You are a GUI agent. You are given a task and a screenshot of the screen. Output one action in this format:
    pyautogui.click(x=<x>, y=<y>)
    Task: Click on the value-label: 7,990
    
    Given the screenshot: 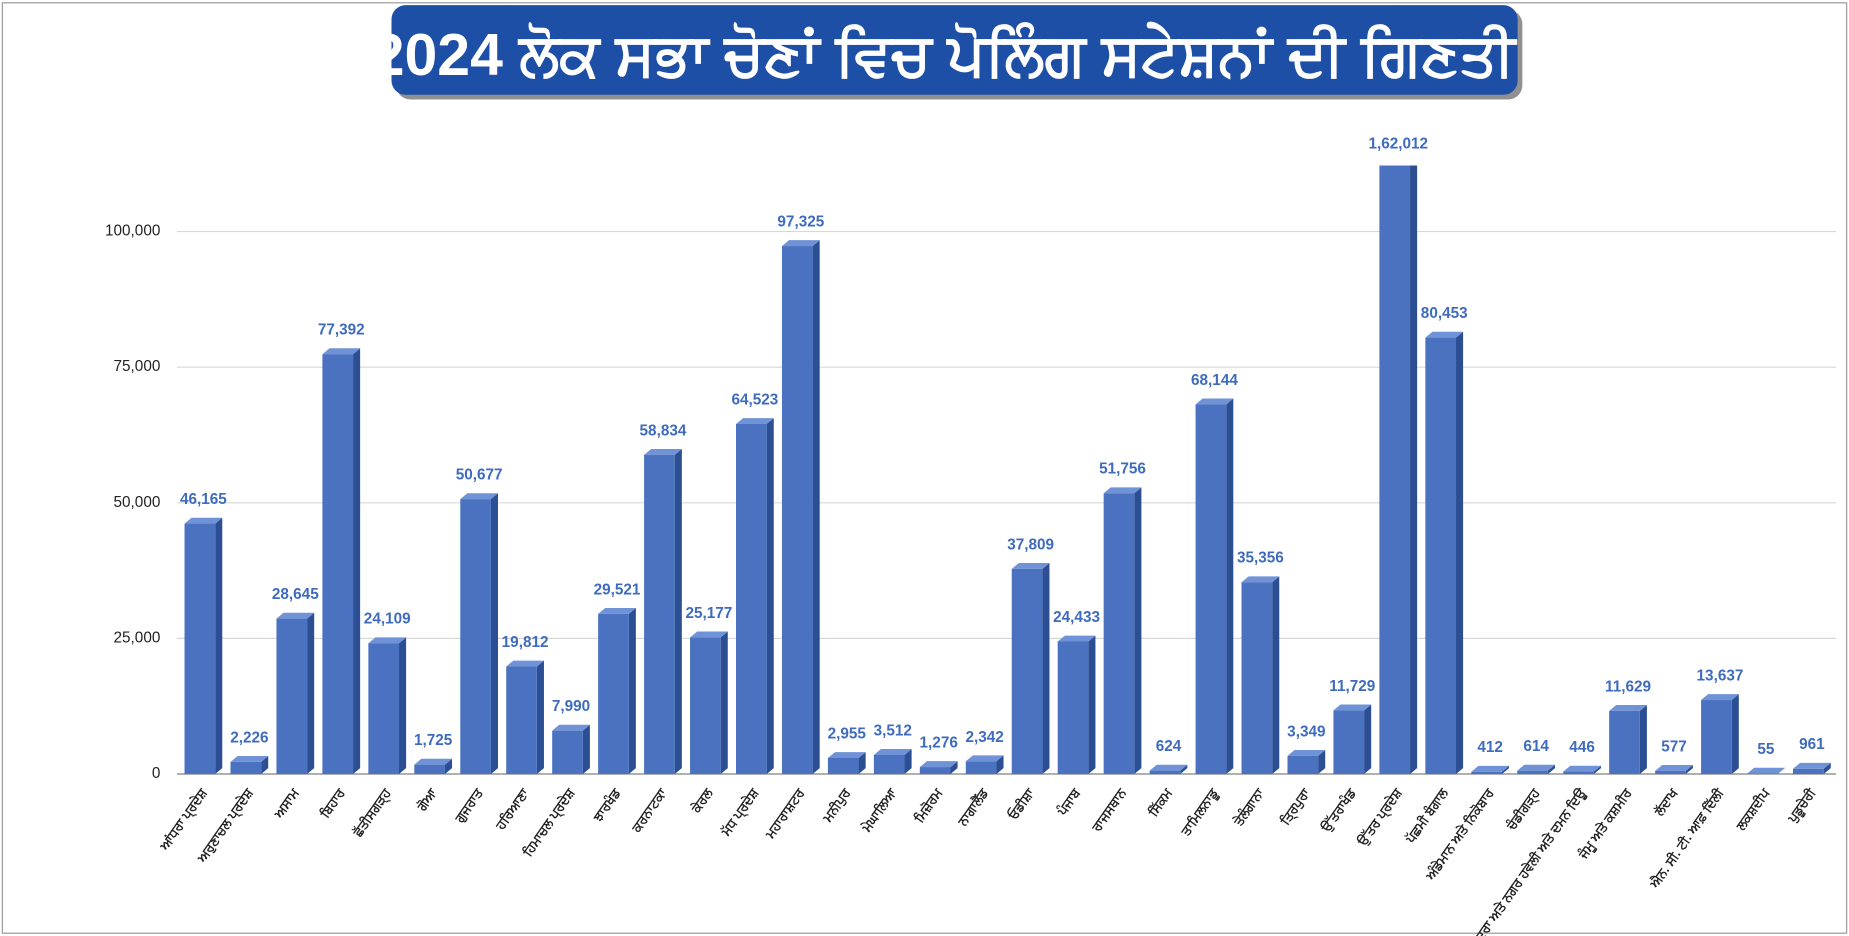 What is the action you would take?
    pyautogui.click(x=571, y=706)
    